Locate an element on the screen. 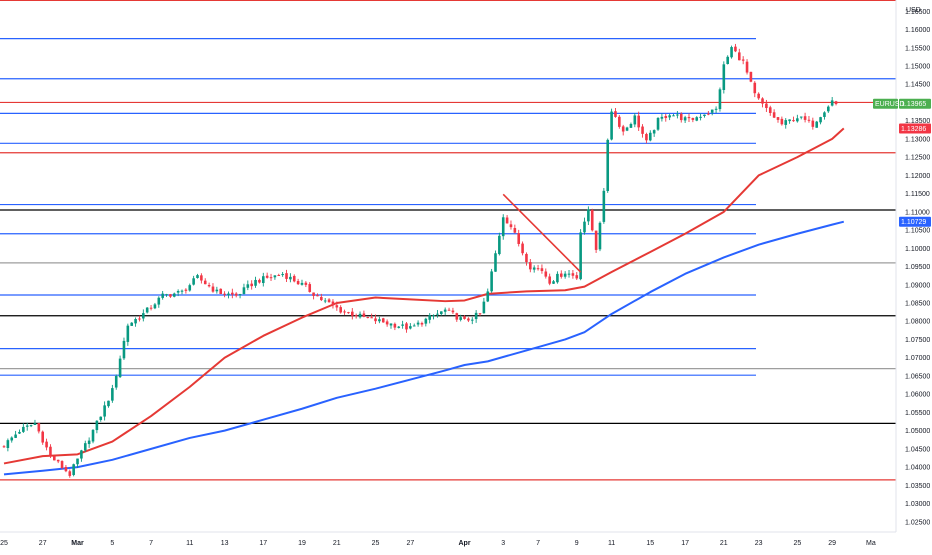 The image size is (932, 555). time-tick-label: 17 is located at coordinates (685, 543).